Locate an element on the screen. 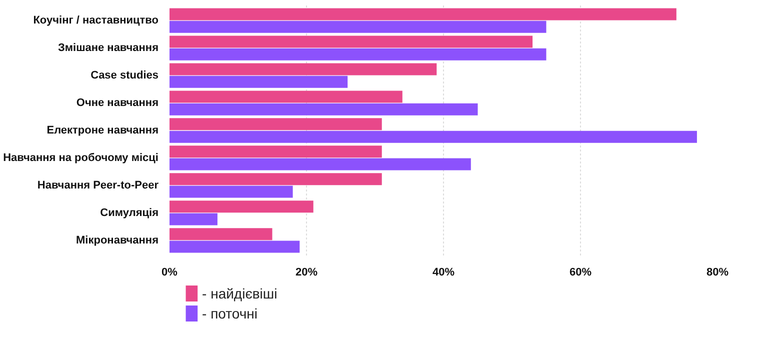 The height and width of the screenshot is (352, 764). x-tick-label: 0% is located at coordinates (170, 272).